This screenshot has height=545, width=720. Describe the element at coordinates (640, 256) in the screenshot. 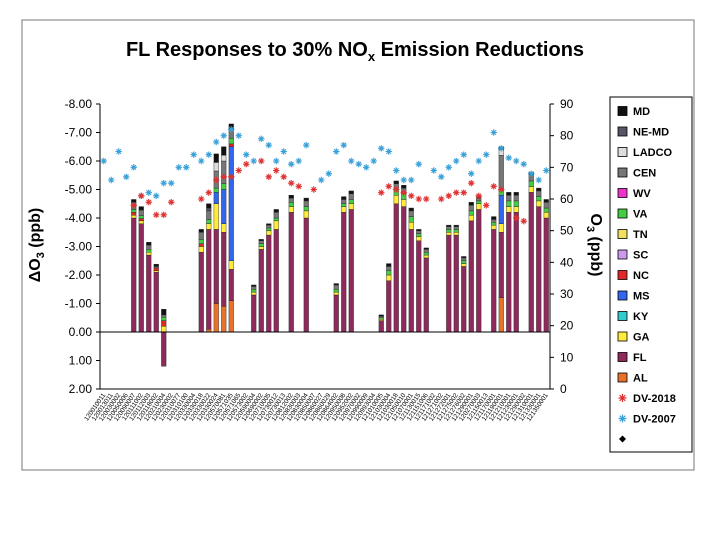

I see `legend-label: SC` at that location.